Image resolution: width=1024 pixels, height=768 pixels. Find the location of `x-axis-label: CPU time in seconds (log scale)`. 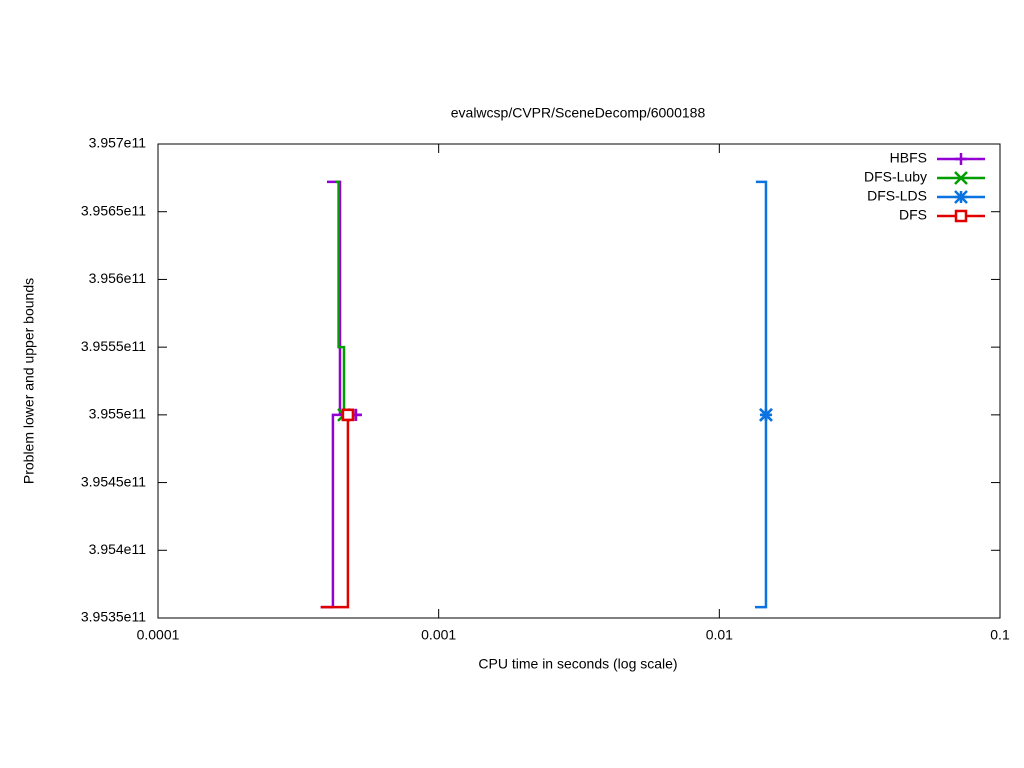

x-axis-label: CPU time in seconds (log scale) is located at coordinates (577, 664).